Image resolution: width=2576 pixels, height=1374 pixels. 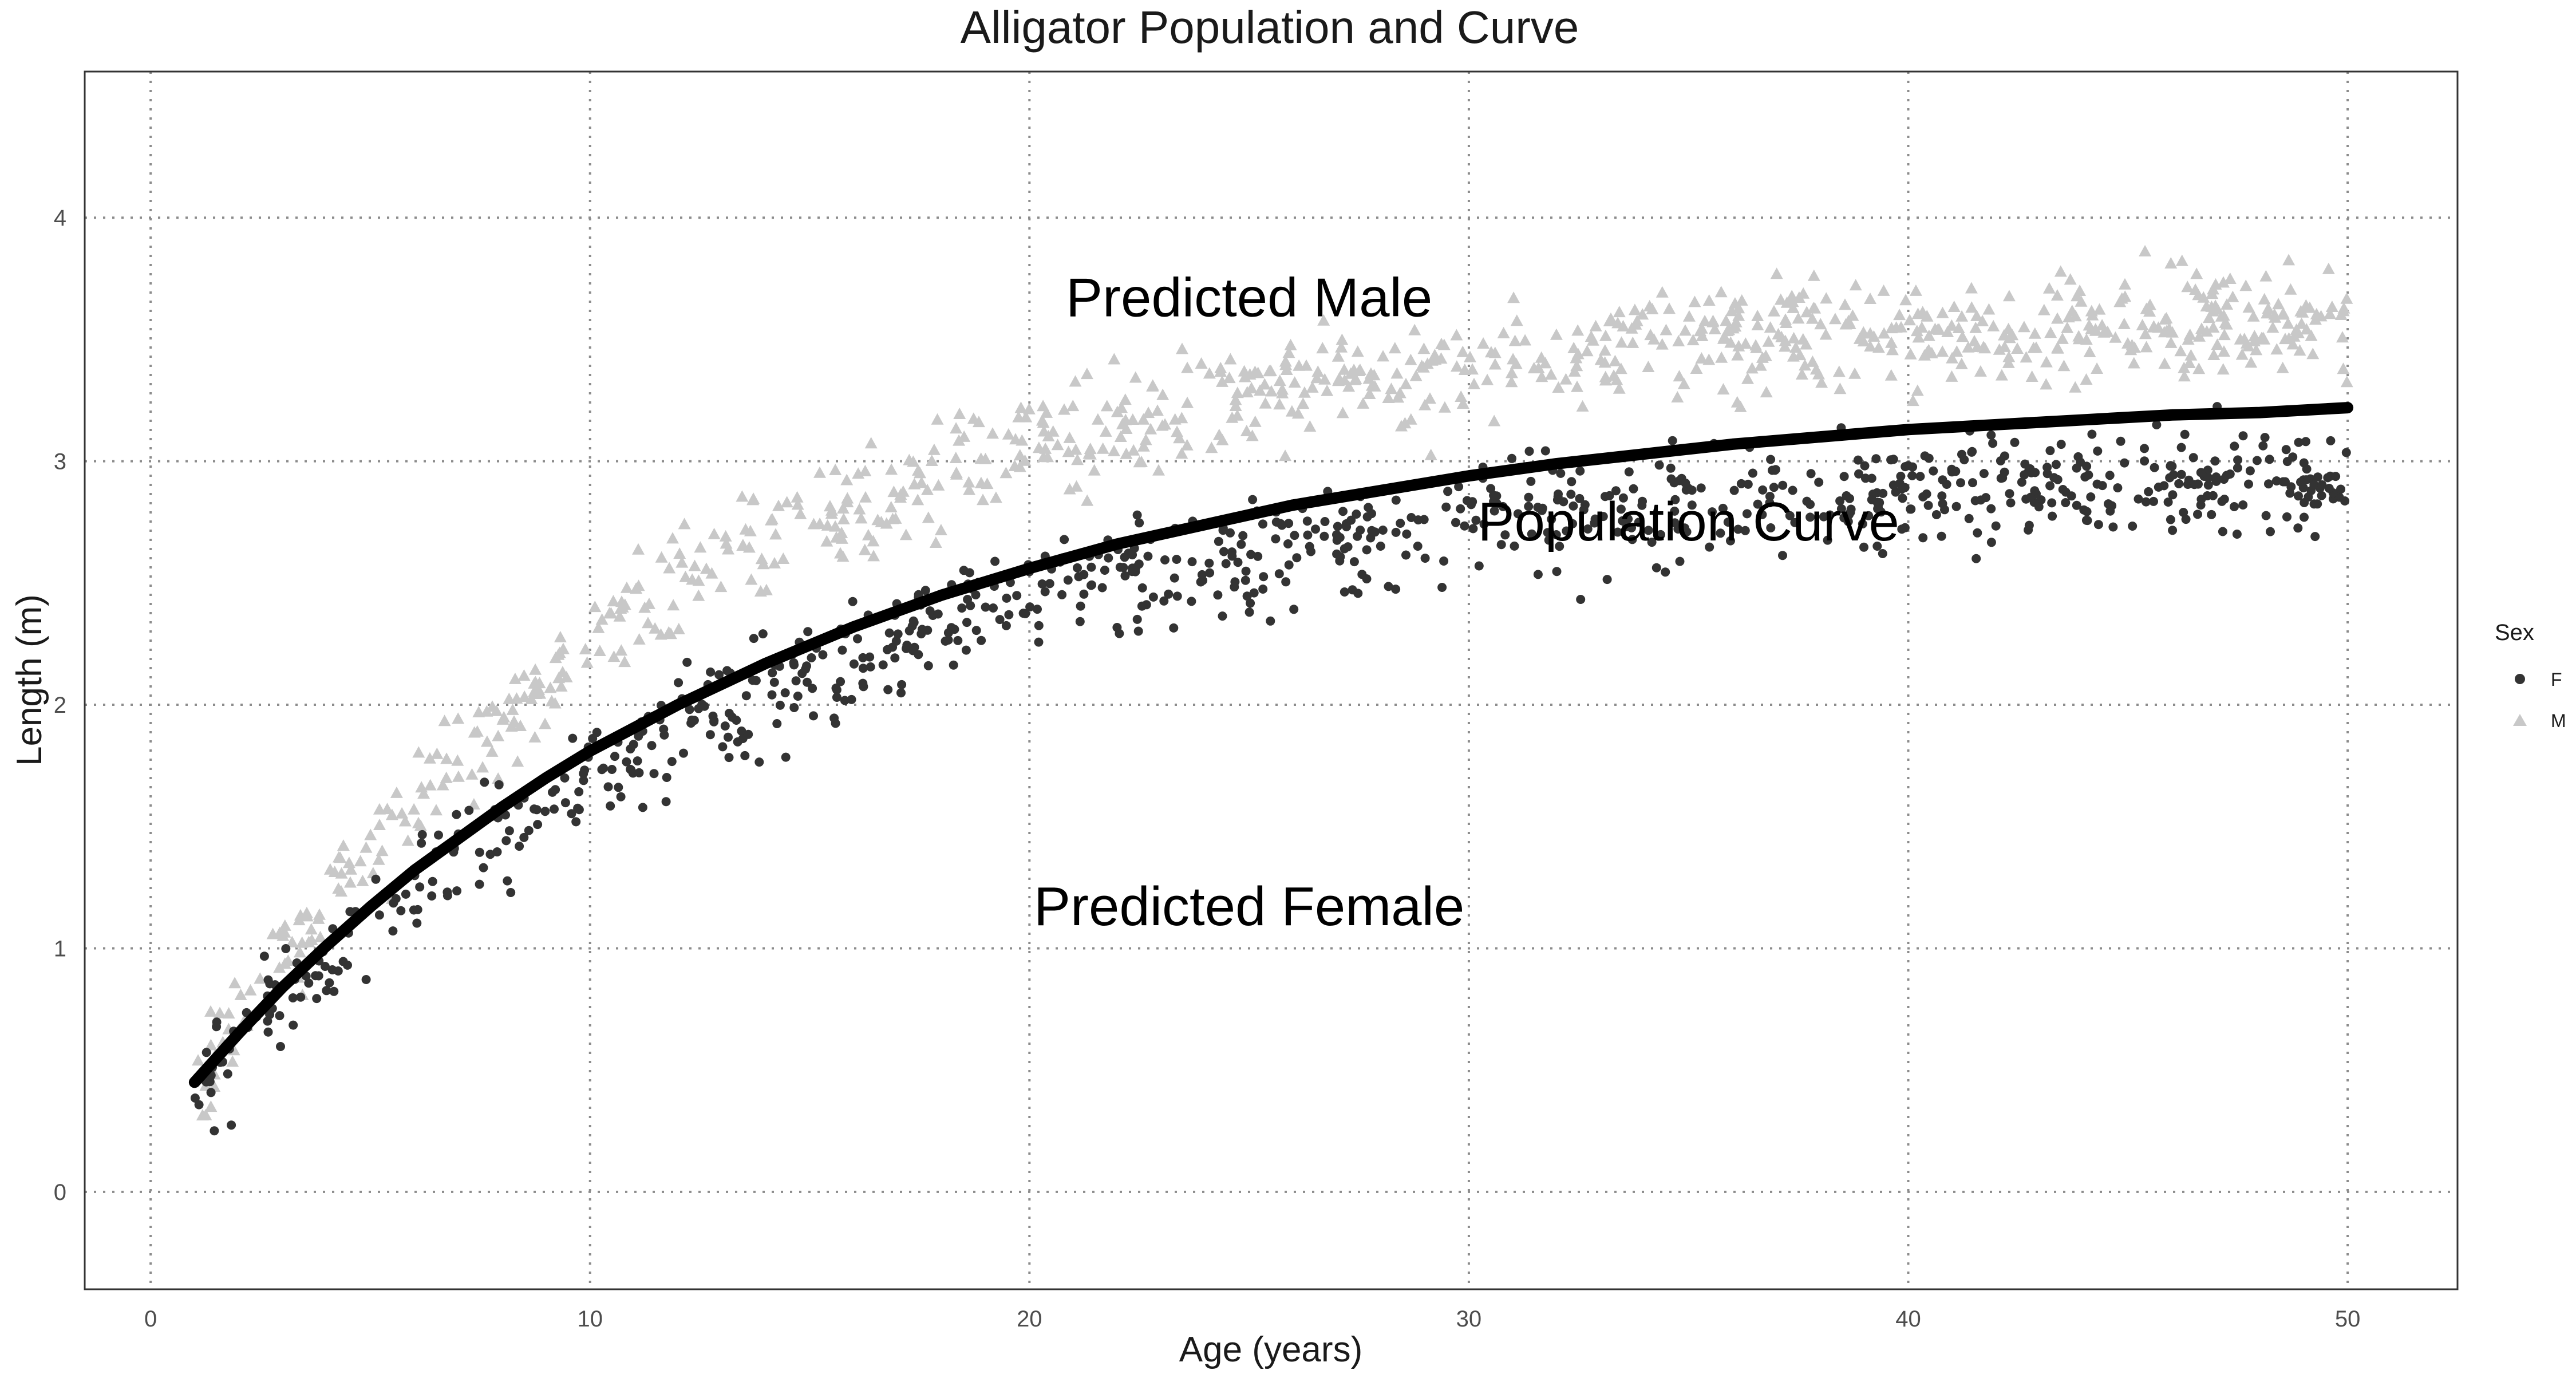 What do you see at coordinates (2556, 680) in the screenshot?
I see `legend-label-f: F` at bounding box center [2556, 680].